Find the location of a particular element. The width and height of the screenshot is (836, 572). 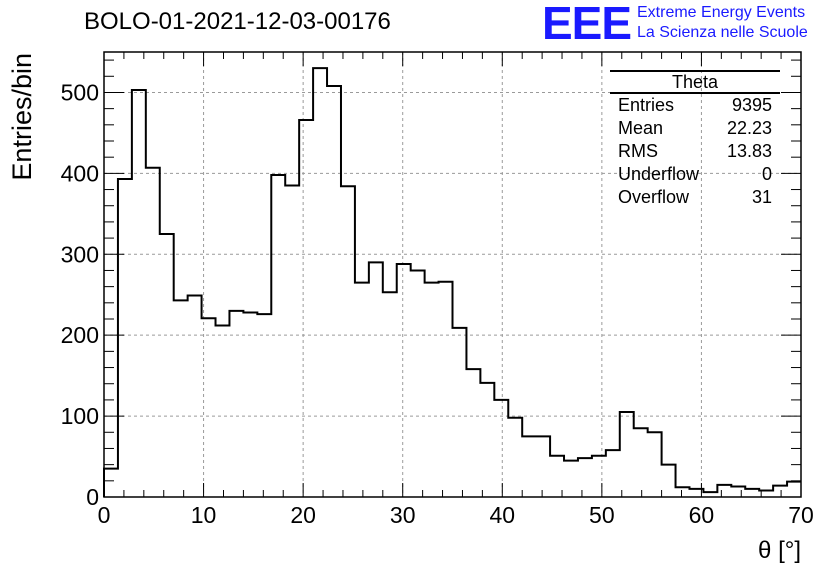

stats-label: Overflow is located at coordinates (654, 197).